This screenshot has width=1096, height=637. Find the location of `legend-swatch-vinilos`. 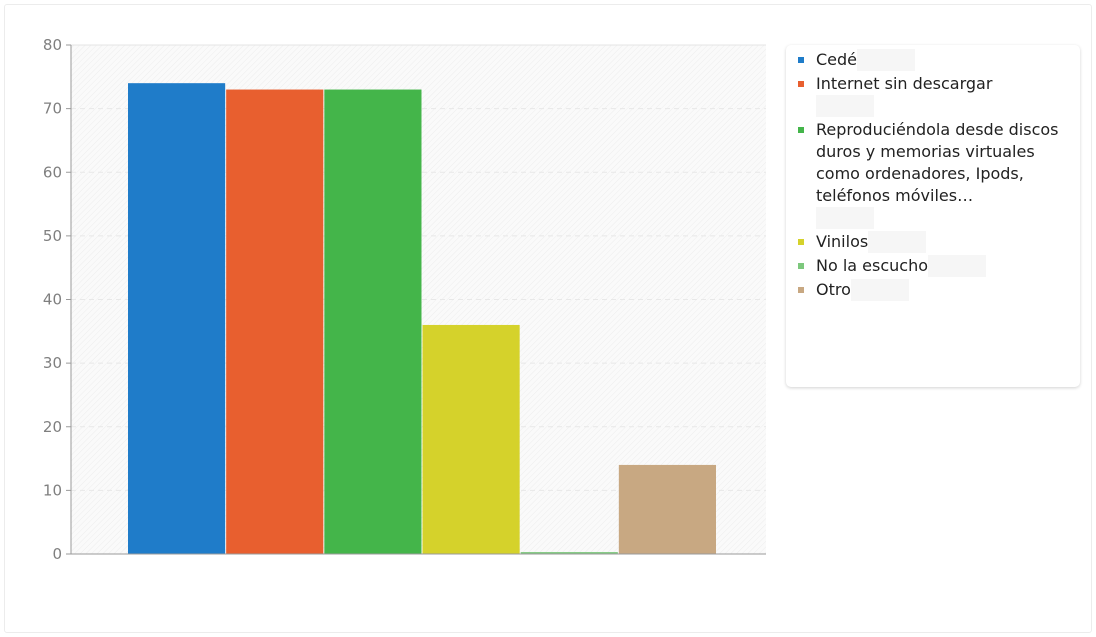

legend-swatch-vinilos is located at coordinates (801, 242).